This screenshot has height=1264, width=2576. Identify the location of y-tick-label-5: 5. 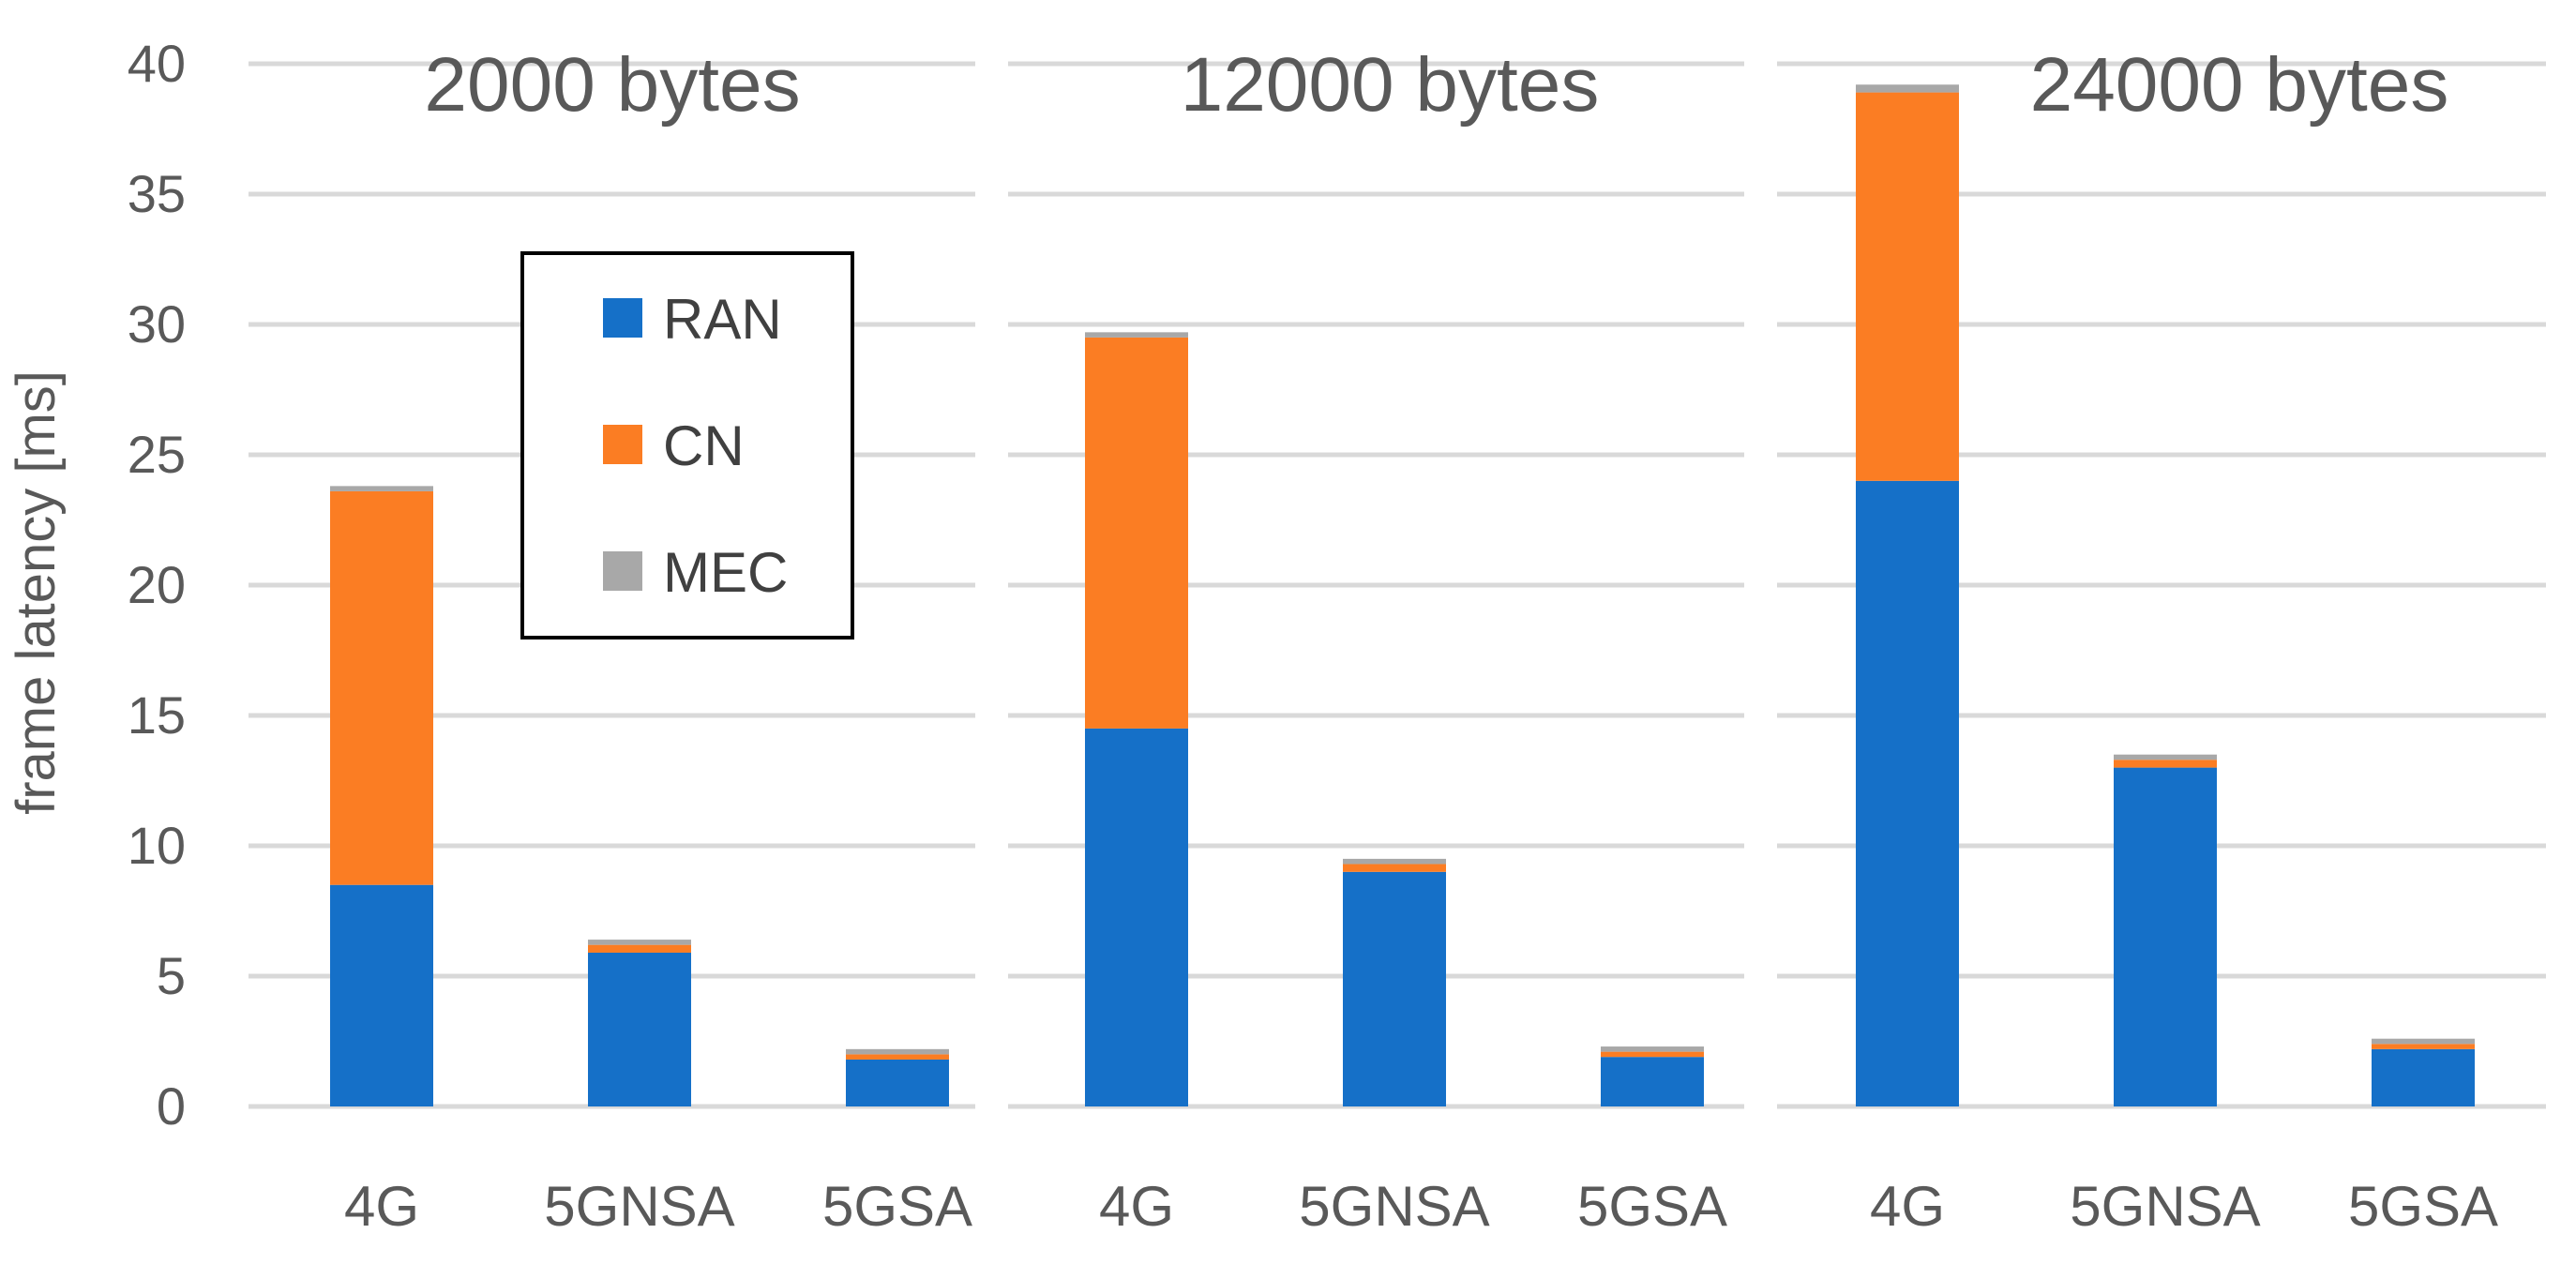
(171, 975).